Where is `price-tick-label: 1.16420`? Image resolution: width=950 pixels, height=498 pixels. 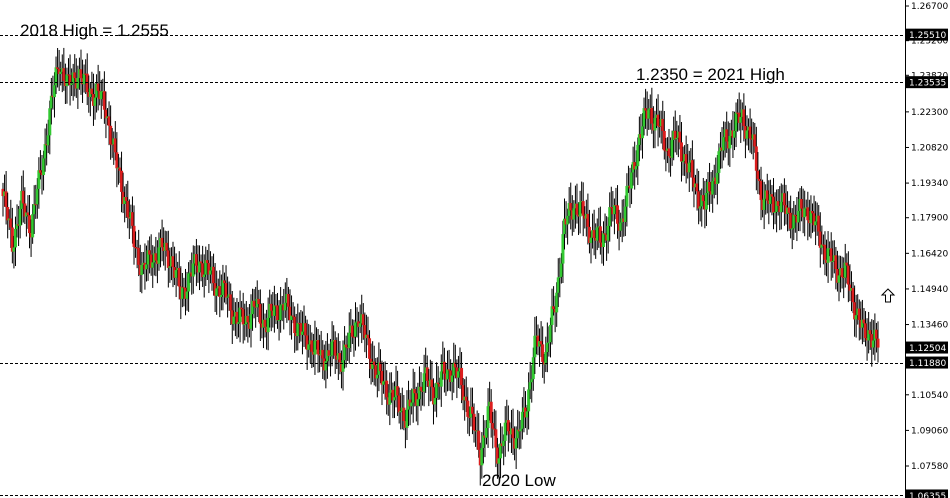
price-tick-label: 1.16420 is located at coordinates (929, 254).